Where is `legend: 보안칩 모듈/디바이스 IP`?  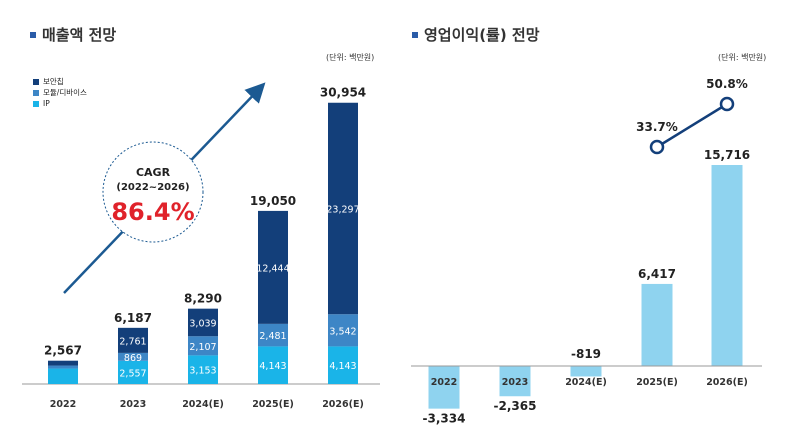 legend: 보안칩 모듈/디바이스 IP is located at coordinates (60, 92).